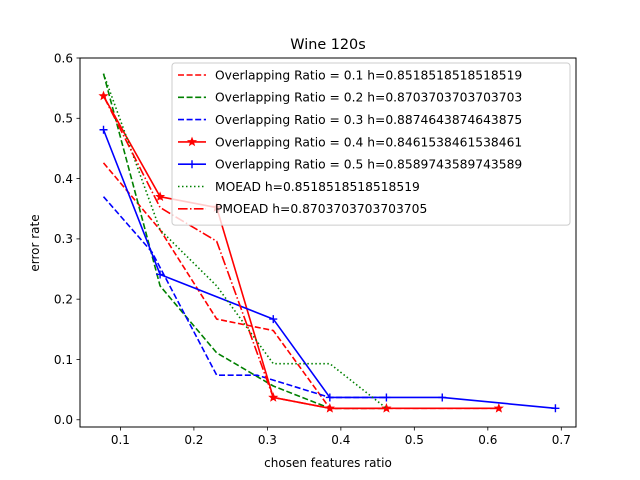 This screenshot has width=640, height=480. I want to click on x-tick-label: 0.5, so click(414, 440).